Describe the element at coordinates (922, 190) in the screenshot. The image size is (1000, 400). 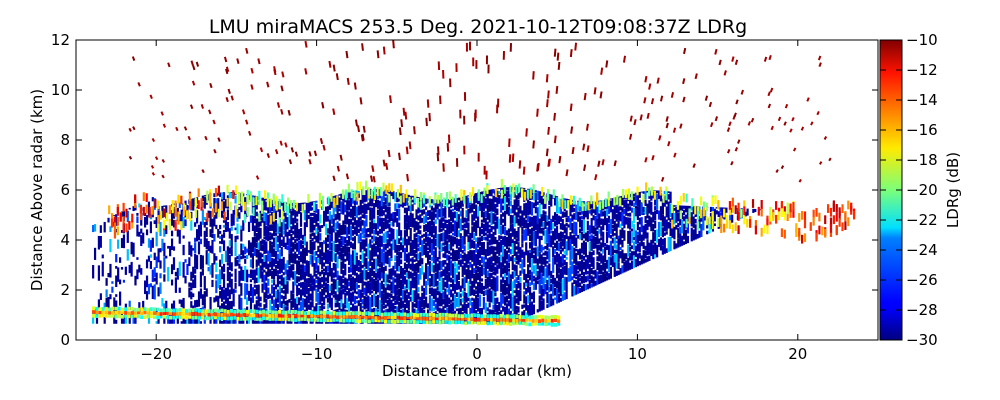
I see `colorbar-tick-label: −20` at that location.